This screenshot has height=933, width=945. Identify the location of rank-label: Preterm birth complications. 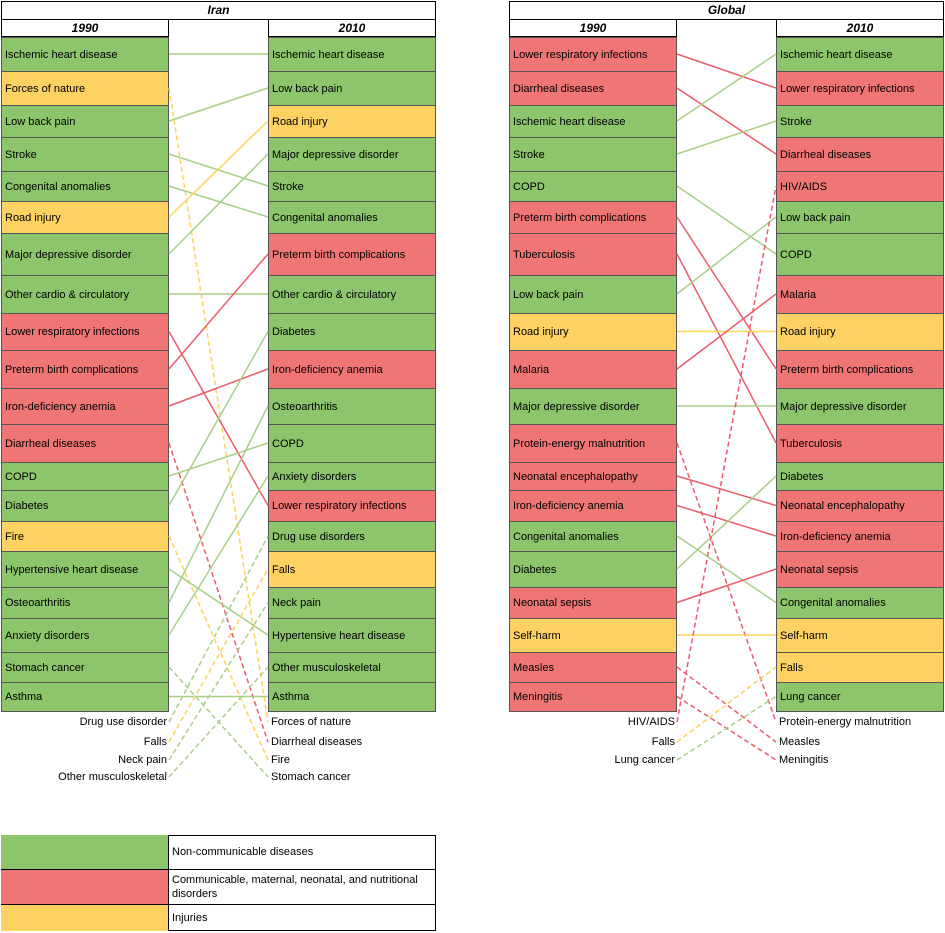
(339, 254).